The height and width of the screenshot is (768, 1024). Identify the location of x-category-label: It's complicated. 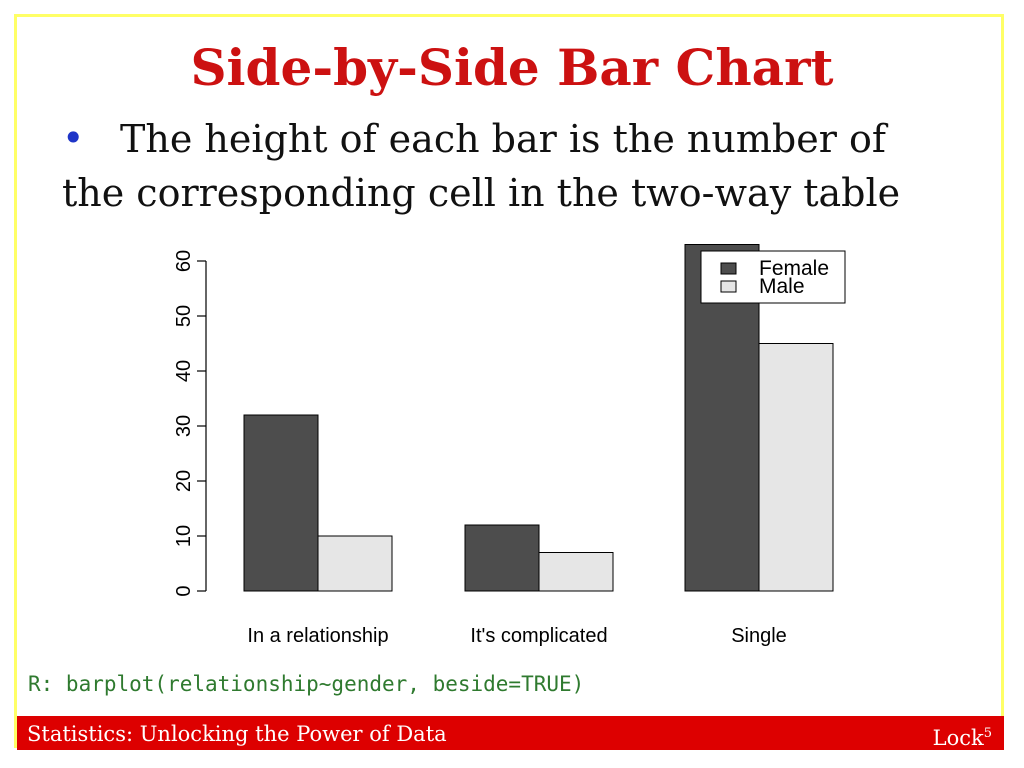
(538, 636).